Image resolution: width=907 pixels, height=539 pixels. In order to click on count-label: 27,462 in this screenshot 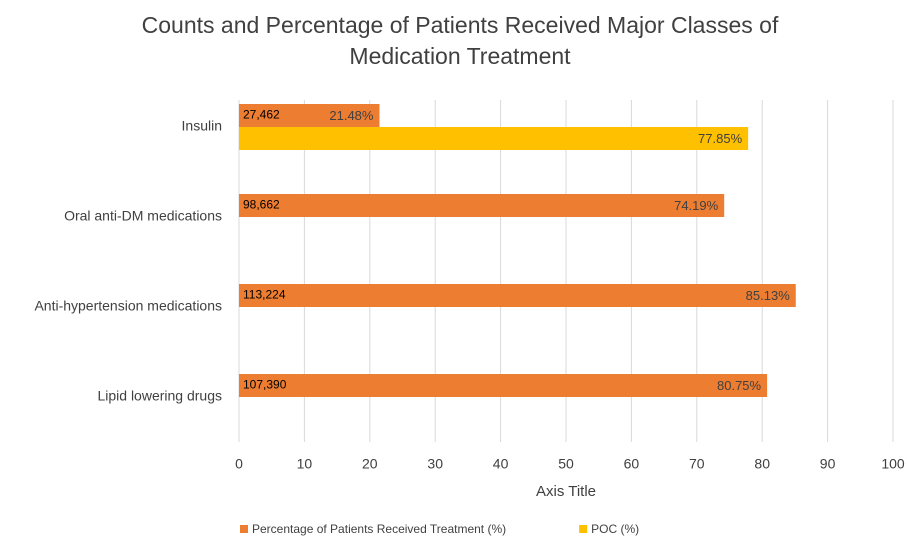, I will do `click(261, 115)`.